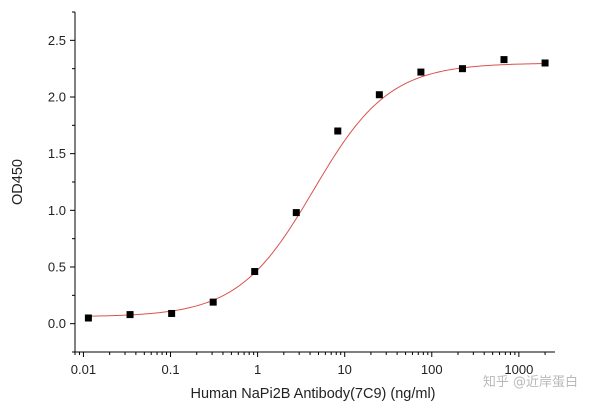 The height and width of the screenshot is (412, 593). What do you see at coordinates (308, 364) in the screenshot?
I see `x-axis-ticks: 0.01 0.1 1 10 100 1000` at bounding box center [308, 364].